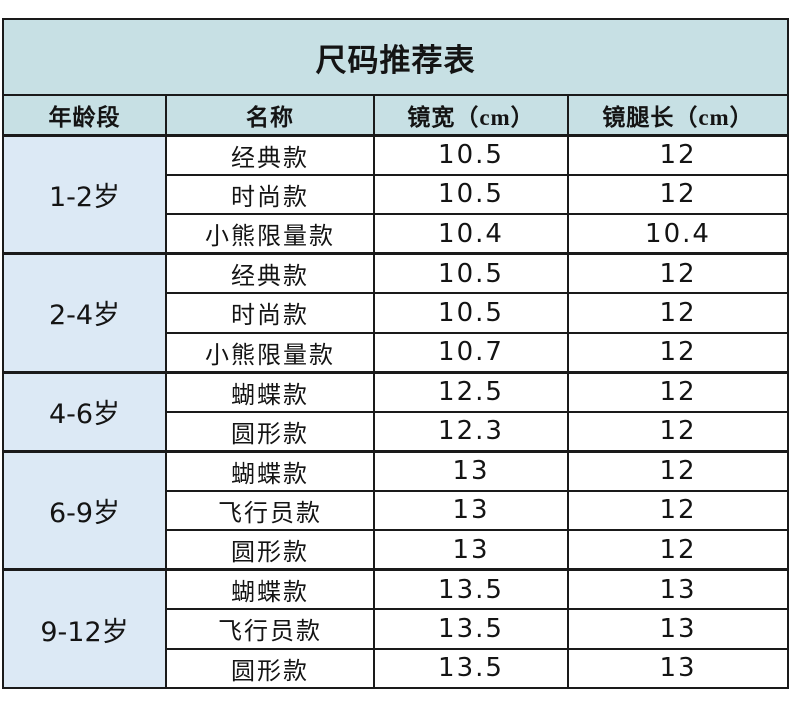 This screenshot has height=718, width=790. I want to click on column-header-lens-width: 镜宽（cm）, so click(471, 115).